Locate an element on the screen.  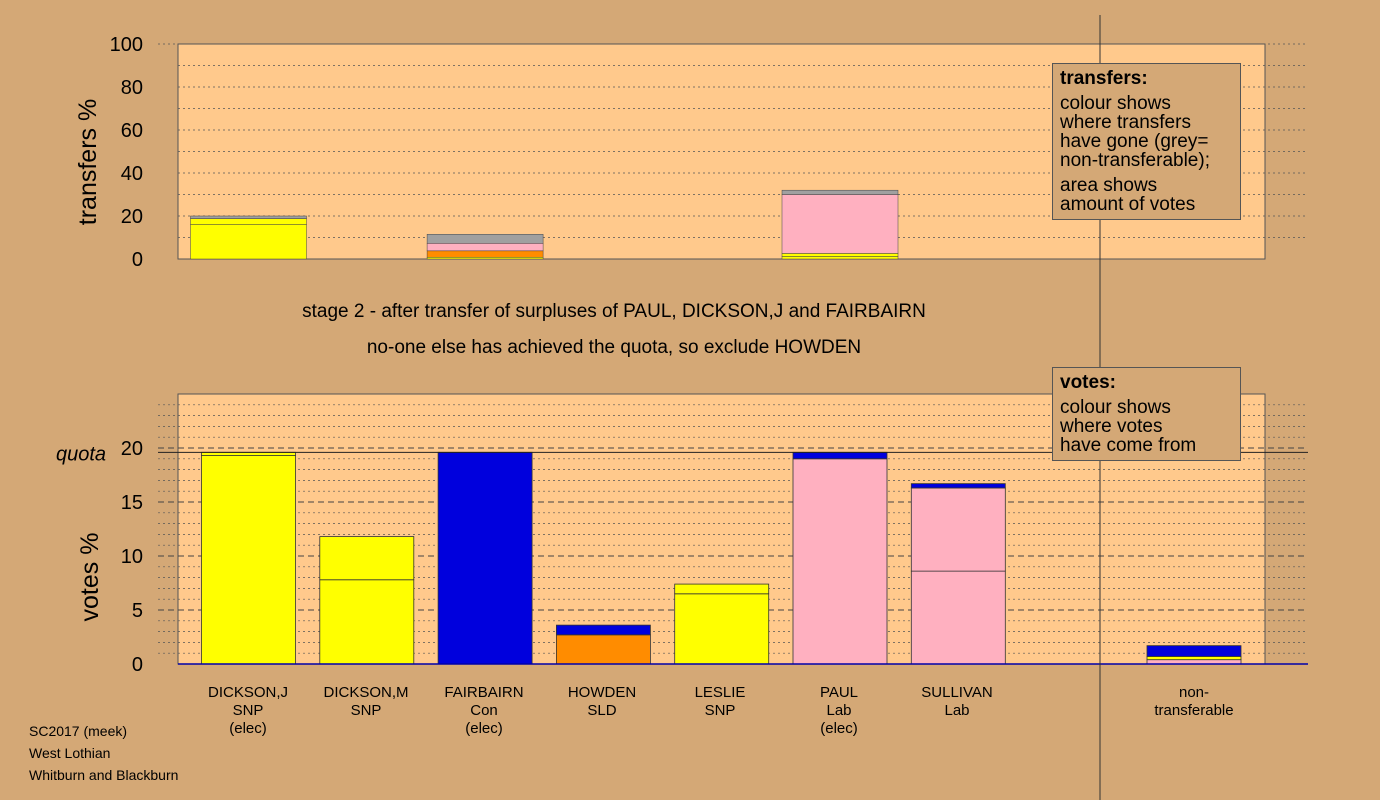
votes-tick-label: 15 is located at coordinates (132, 503).